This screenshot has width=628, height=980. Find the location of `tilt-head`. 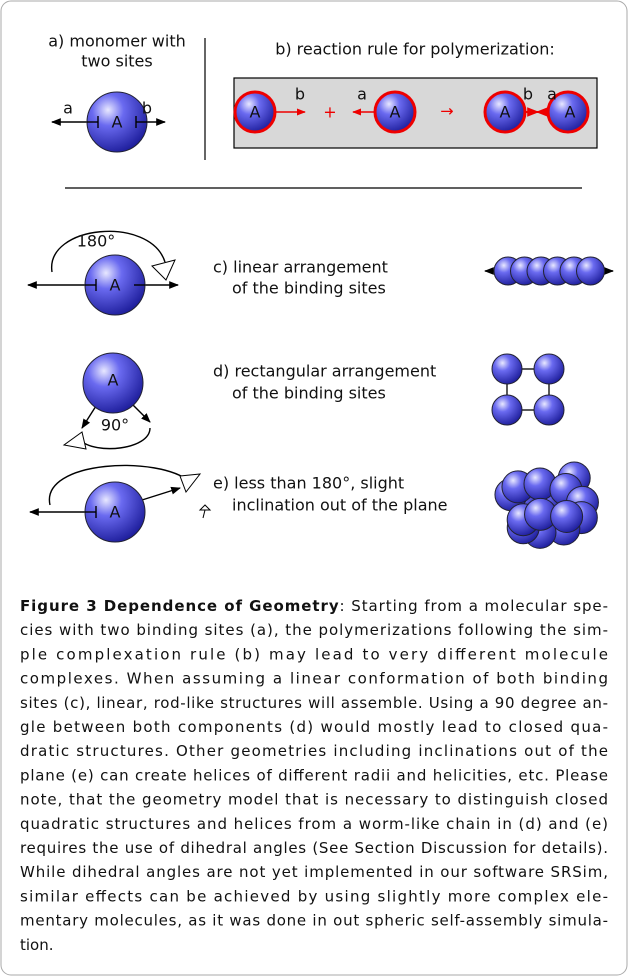

tilt-head is located at coordinates (205, 511).